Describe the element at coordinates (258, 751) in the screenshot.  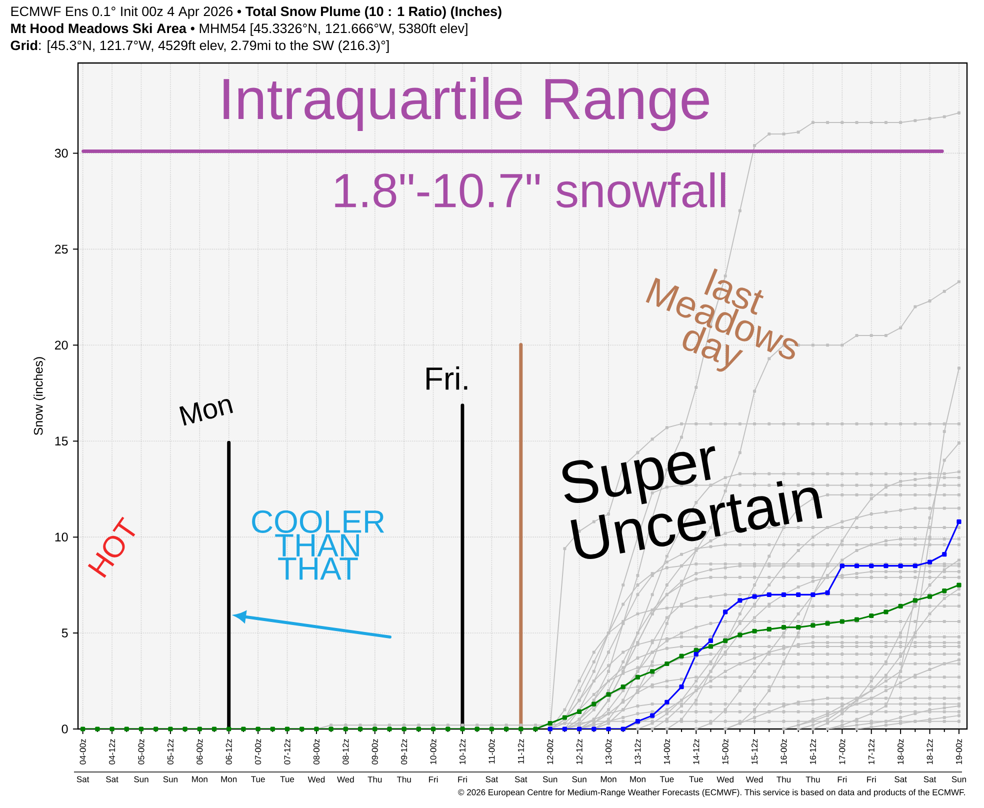
I see `x-tick-label: 07-00z` at that location.